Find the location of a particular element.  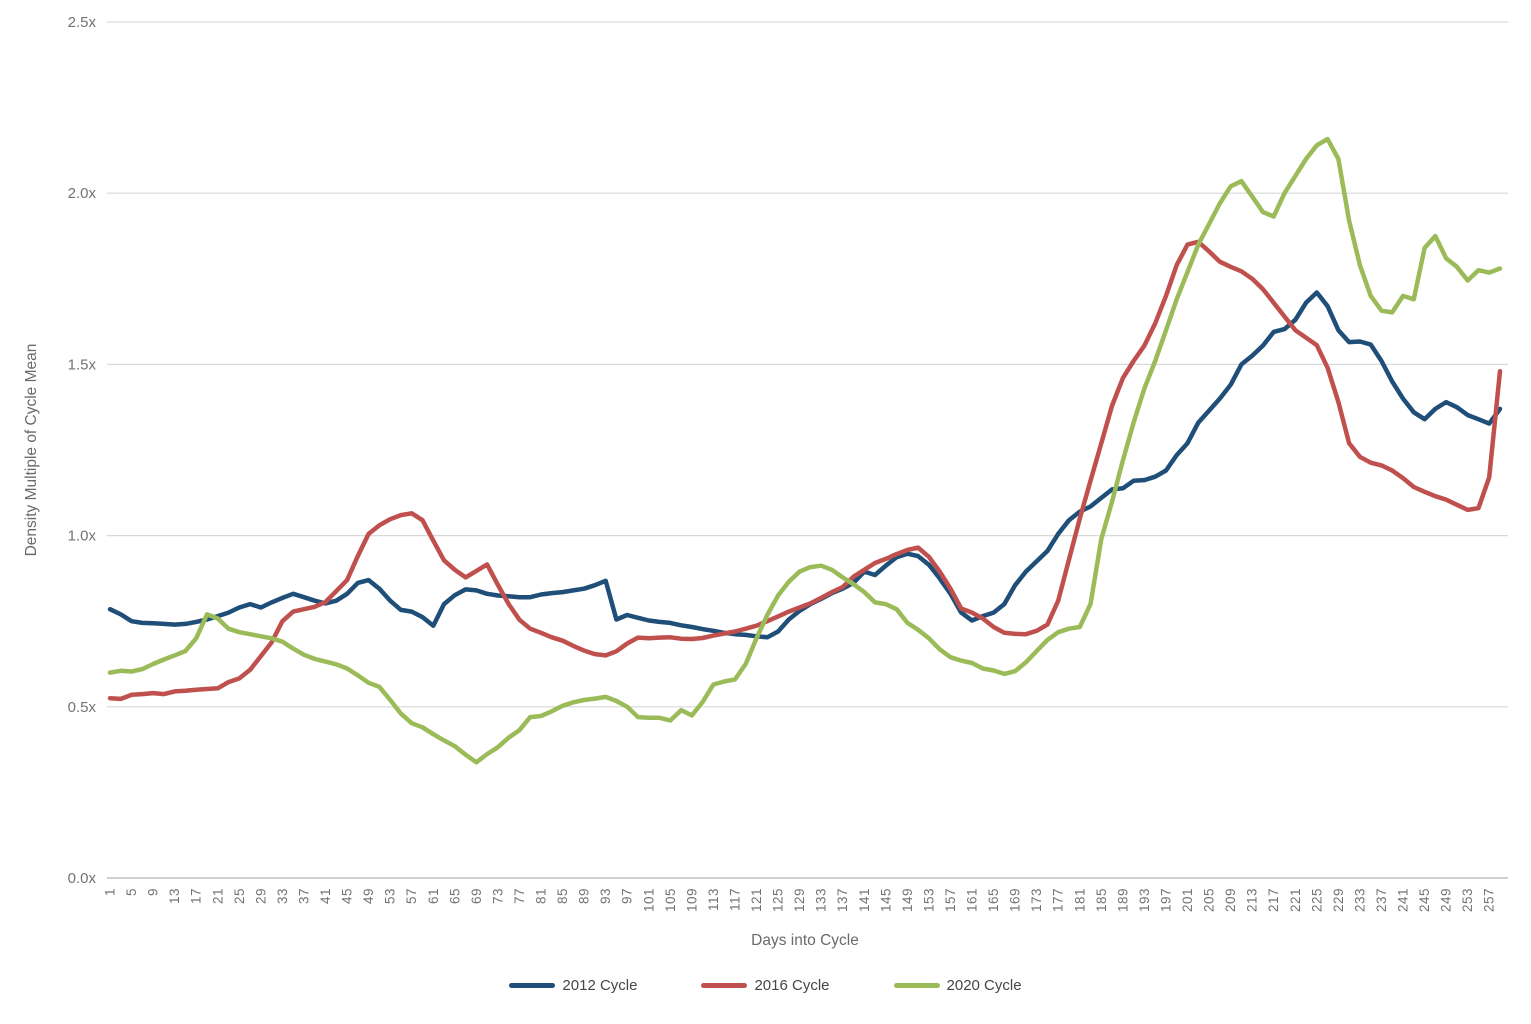

x-tick-label: 217 is located at coordinates (1273, 900).